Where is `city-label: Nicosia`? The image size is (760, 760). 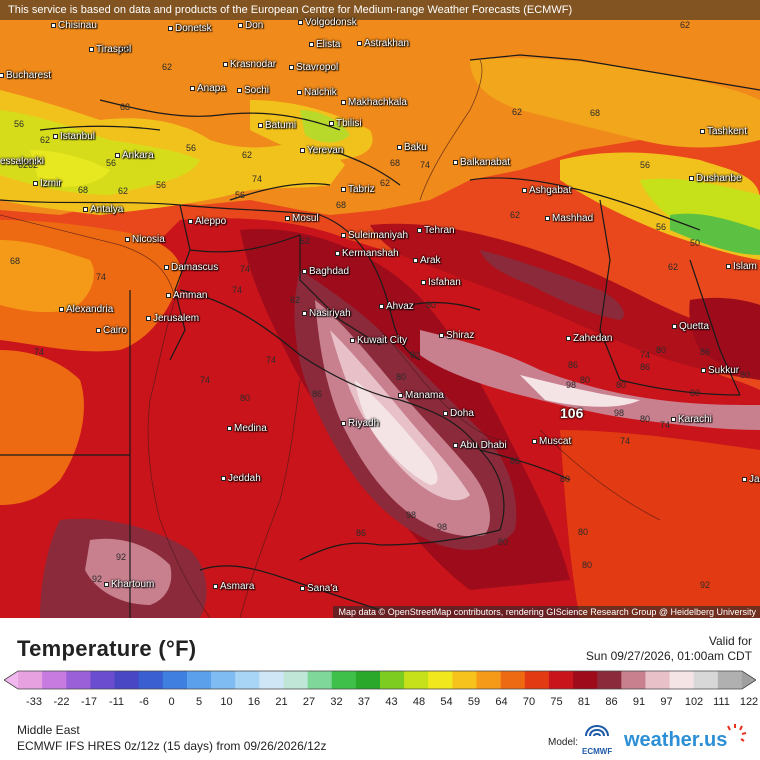
city-label: Nicosia is located at coordinates (148, 239).